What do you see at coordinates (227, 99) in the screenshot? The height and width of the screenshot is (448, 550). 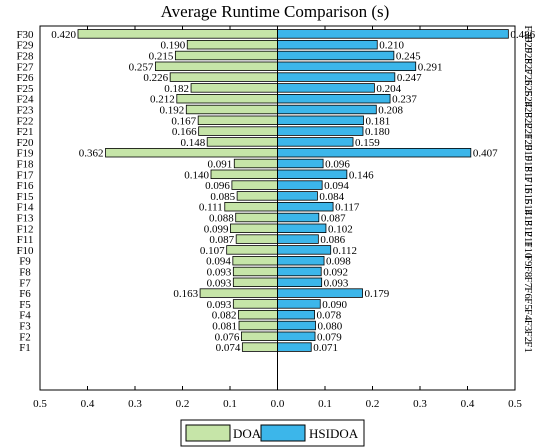 I see `bar-doa-f24` at bounding box center [227, 99].